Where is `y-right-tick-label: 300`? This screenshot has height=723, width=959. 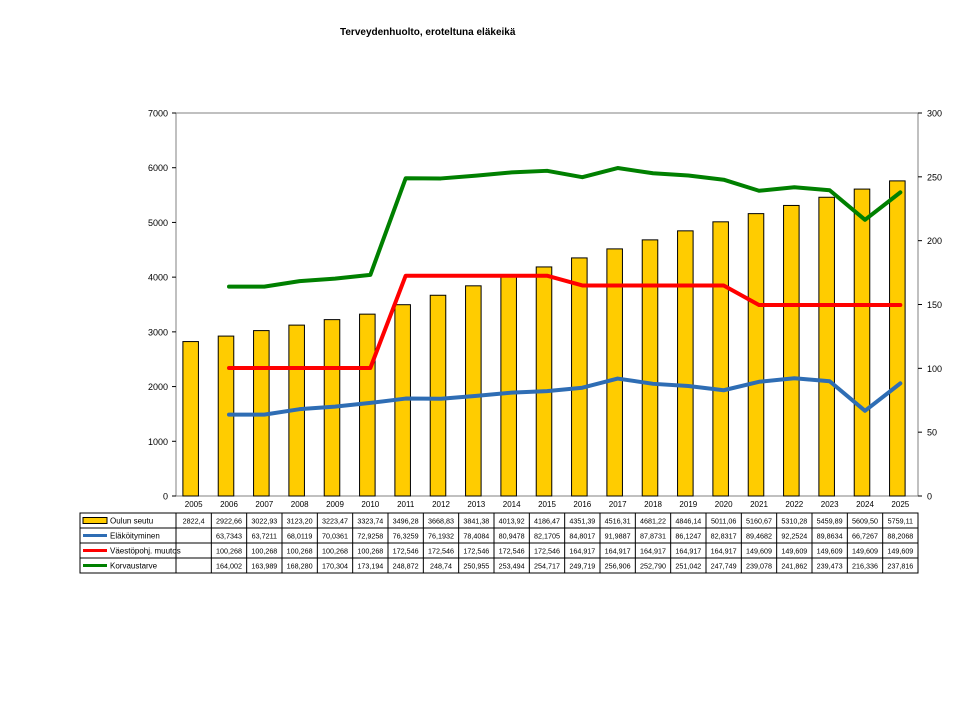
y-right-tick-label: 300 is located at coordinates (934, 114).